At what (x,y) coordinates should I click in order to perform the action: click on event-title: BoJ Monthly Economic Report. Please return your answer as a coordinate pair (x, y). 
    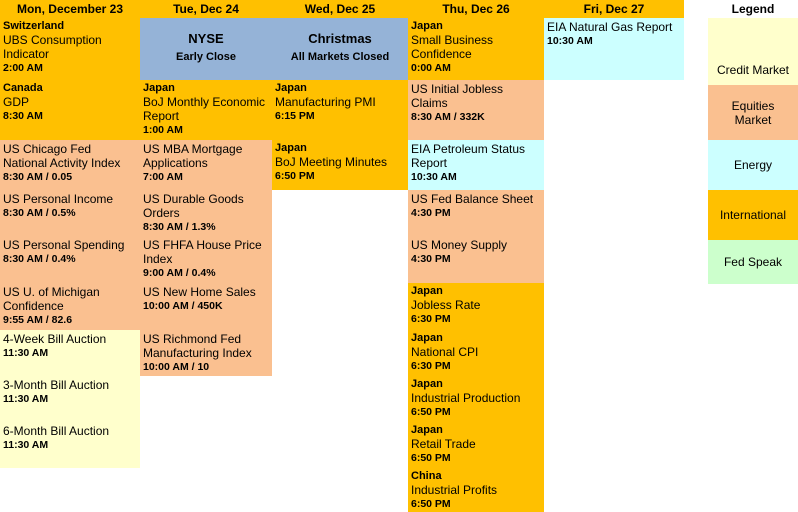
    Looking at the image, I should click on (204, 109).